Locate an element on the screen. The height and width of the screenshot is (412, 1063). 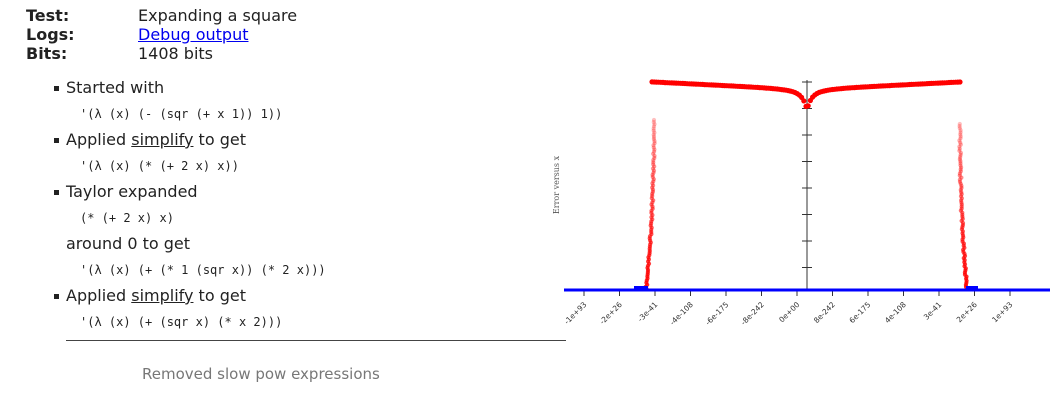
step-2-label: Applied simplify to get is located at coordinates (156, 139).